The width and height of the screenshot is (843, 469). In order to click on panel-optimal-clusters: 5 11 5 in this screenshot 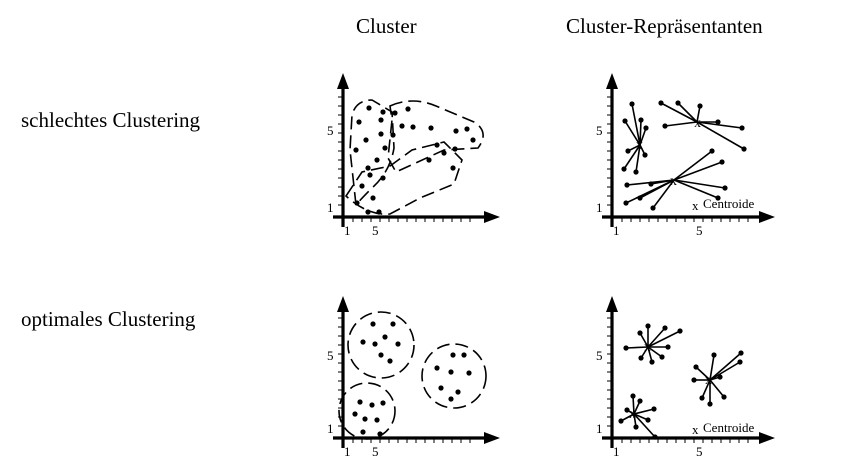, I will do `click(413, 377)`.